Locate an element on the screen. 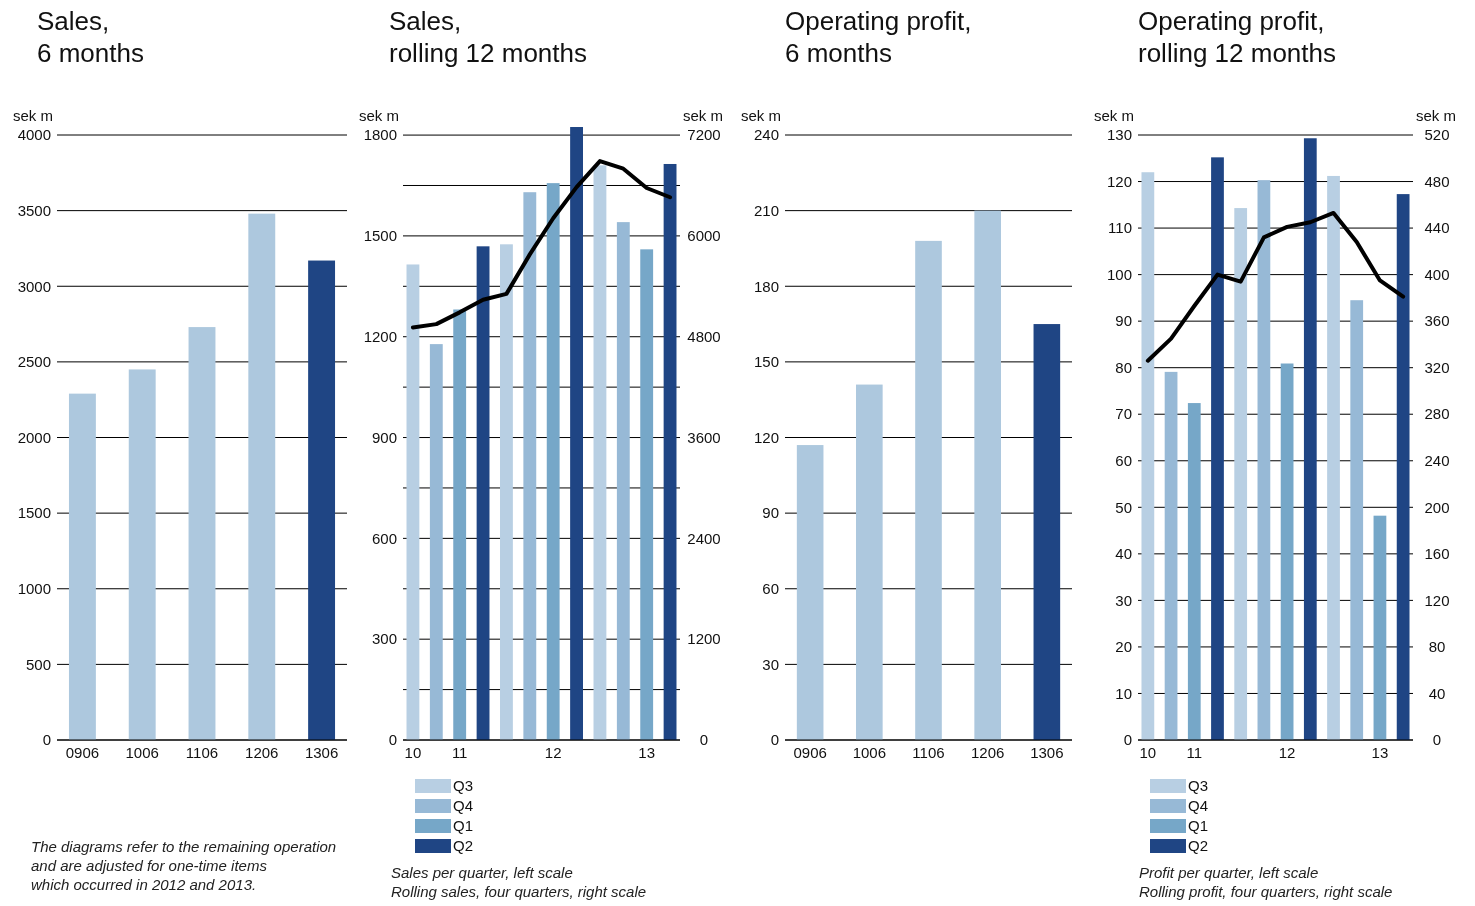  chart-title: Sales, 6 months is located at coordinates (90, 37).